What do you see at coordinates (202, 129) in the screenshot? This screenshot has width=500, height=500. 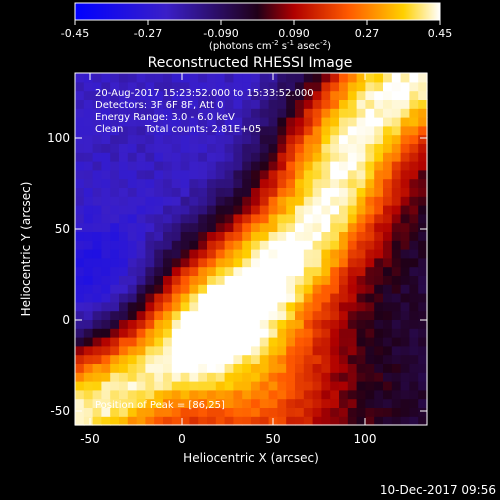 I see `annotation-total-counts: Total counts: 2.81E+05` at bounding box center [202, 129].